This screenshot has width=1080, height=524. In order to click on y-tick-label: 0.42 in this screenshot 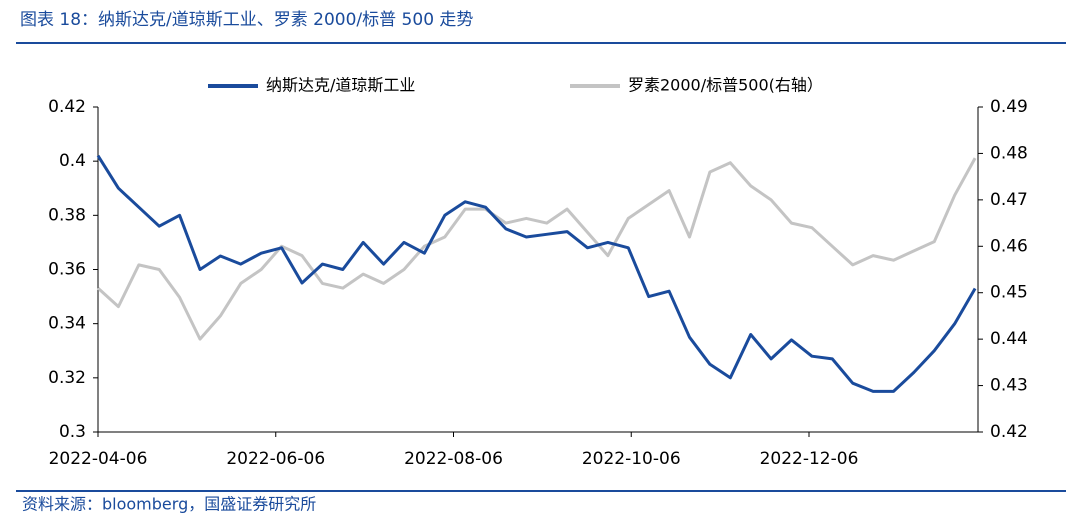, I will do `click(67, 107)`.